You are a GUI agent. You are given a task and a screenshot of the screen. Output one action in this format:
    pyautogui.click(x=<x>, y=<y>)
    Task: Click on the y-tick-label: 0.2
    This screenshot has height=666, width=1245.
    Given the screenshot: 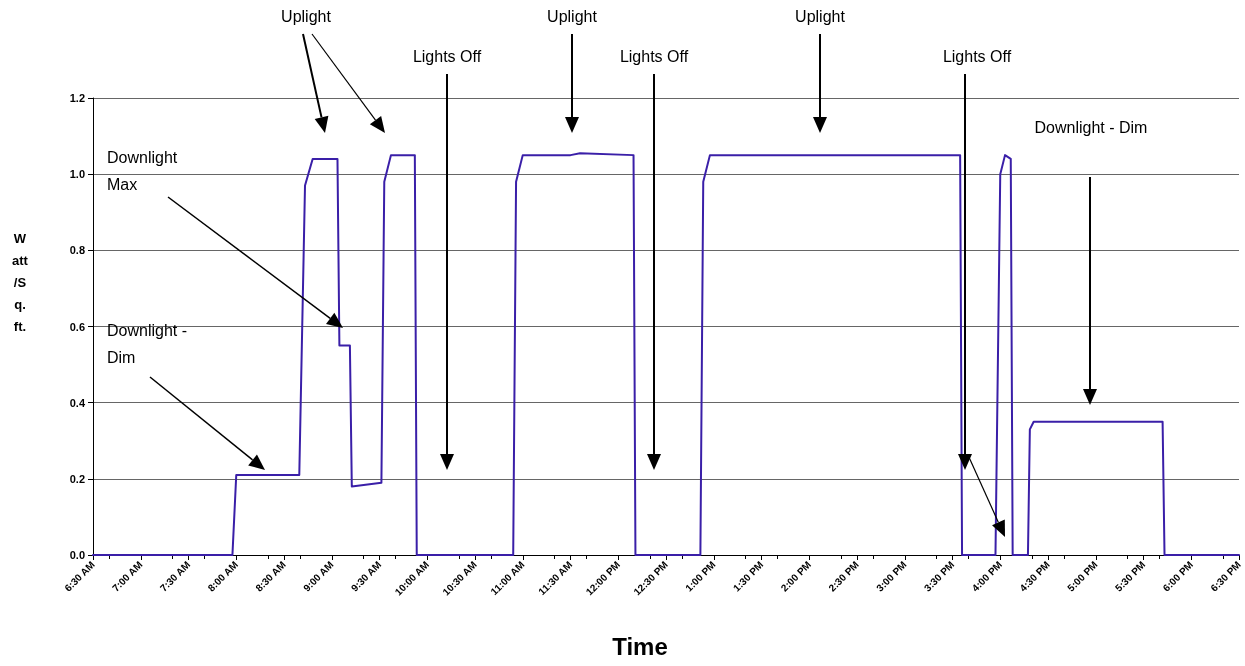 What is the action you would take?
    pyautogui.click(x=77, y=478)
    